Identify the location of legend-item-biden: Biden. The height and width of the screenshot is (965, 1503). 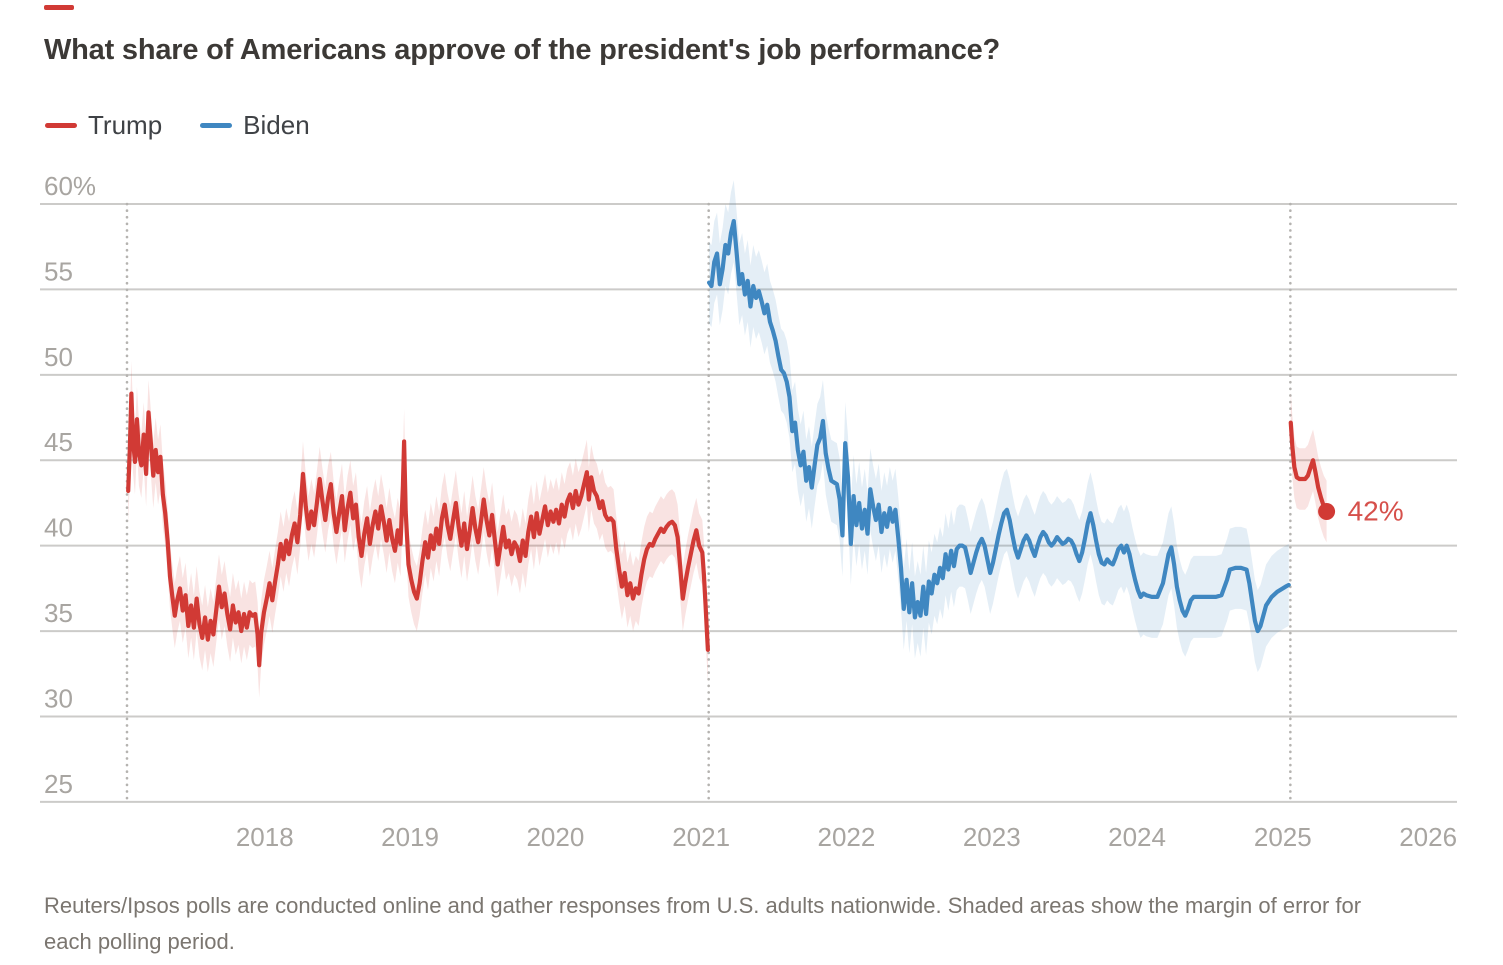
(255, 125).